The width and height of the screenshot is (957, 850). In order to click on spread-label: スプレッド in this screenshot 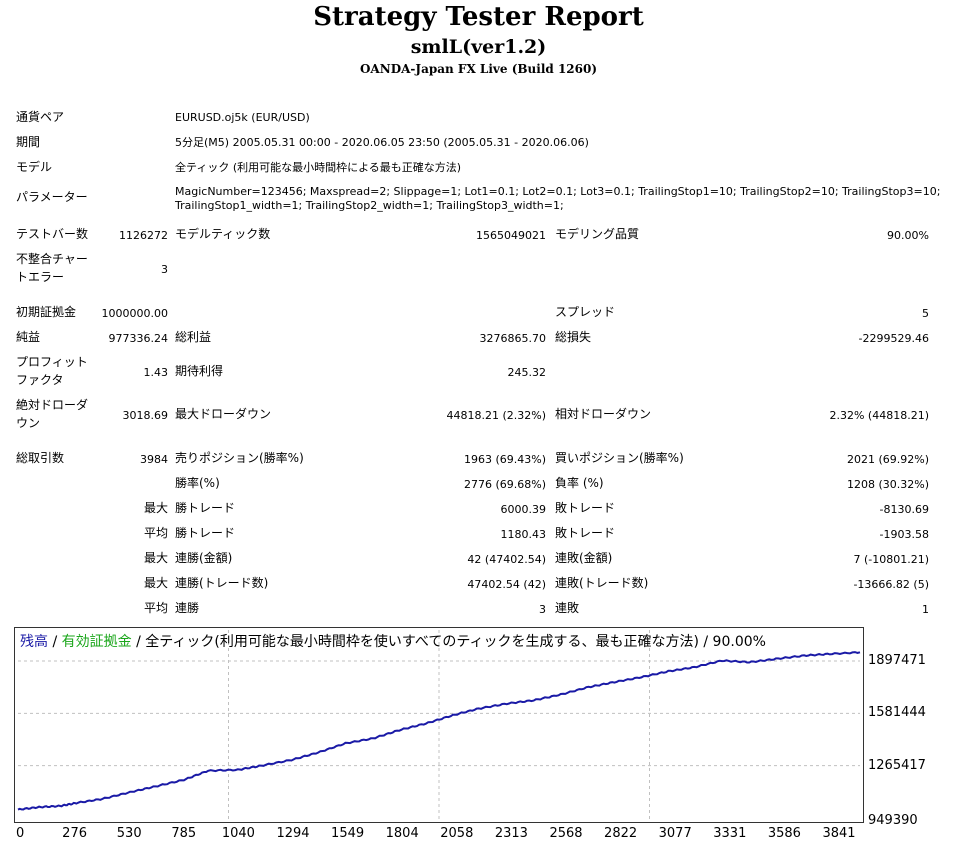, I will do `click(585, 312)`.